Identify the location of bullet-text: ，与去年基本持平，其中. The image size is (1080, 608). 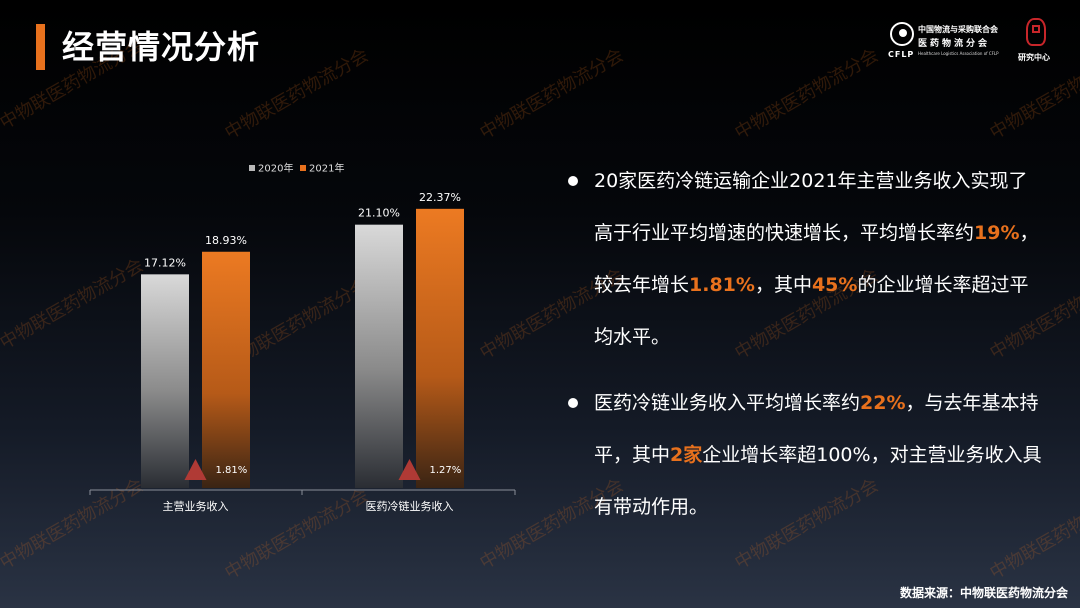
(816, 429).